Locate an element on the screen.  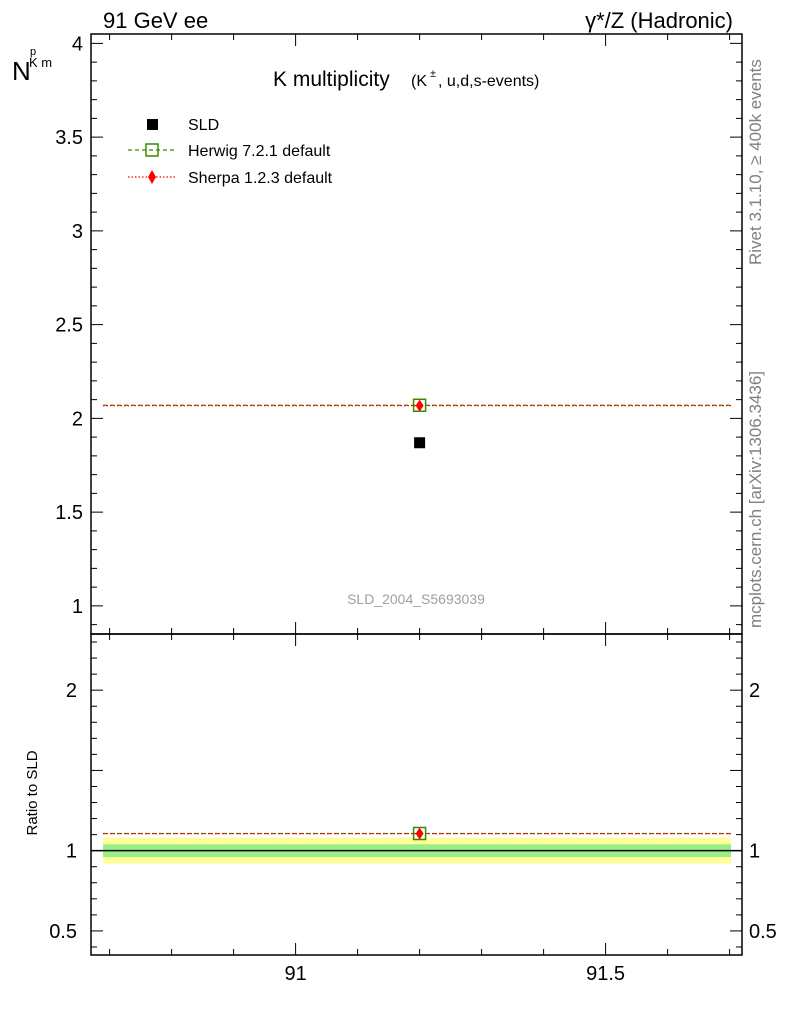
legend-entry-herwig: Herwig 7.2.1 default is located at coordinates (229, 151).